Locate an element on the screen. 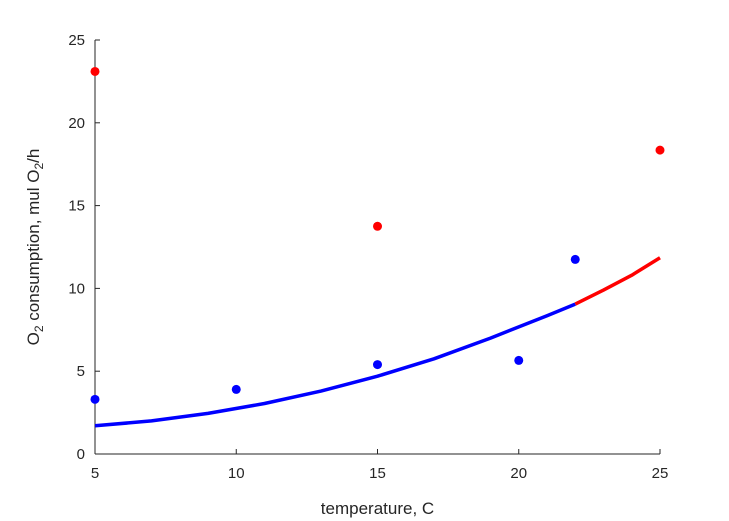 The image size is (729, 521). y-title-text: consumption, mul O is located at coordinates (33, 248).